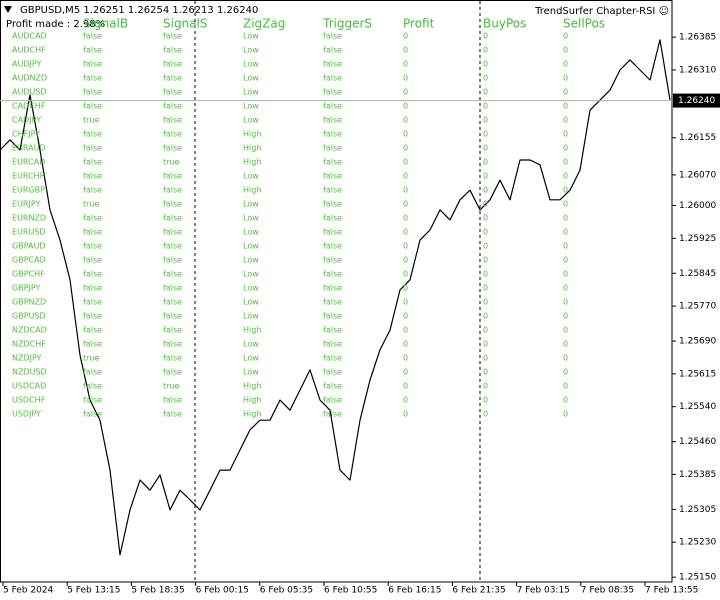  I want to click on symbol-cell: USDJPY, so click(26, 414).